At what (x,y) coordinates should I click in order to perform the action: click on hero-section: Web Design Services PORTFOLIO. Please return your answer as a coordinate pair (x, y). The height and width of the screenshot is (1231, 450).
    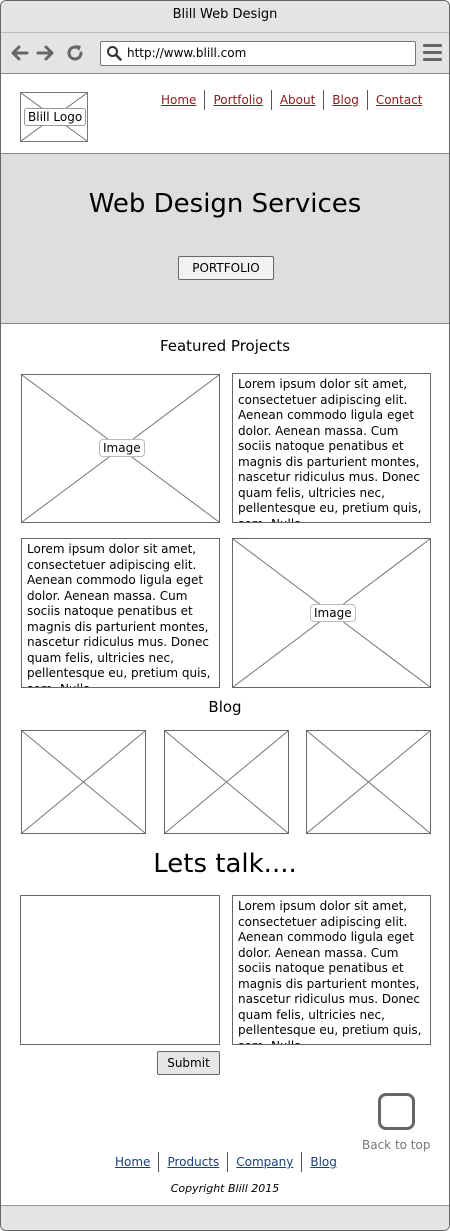
    Looking at the image, I should click on (225, 239).